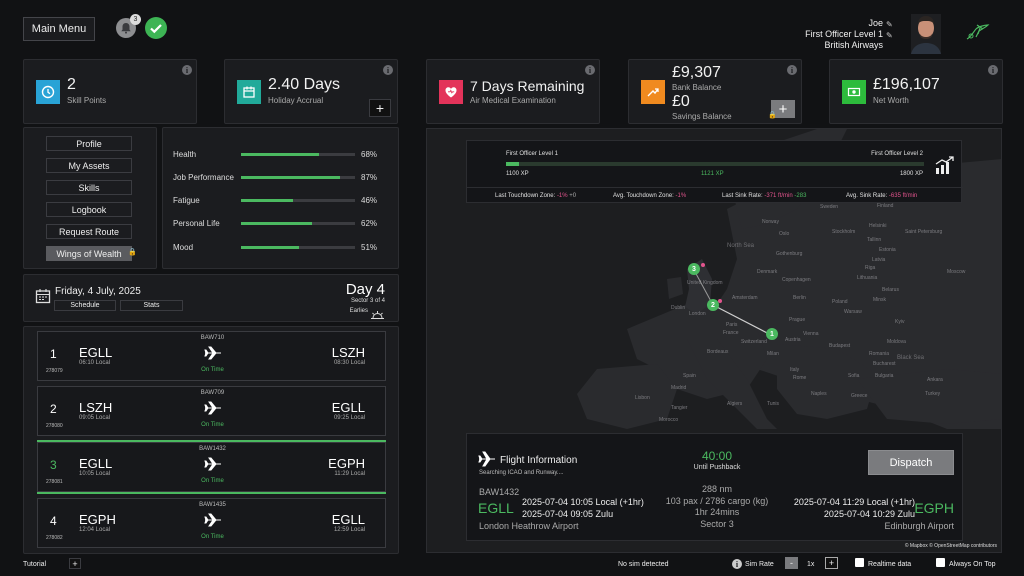 This screenshot has height=576, width=1024. Describe the element at coordinates (770, 222) in the screenshot. I see `map-label: Norway` at that location.